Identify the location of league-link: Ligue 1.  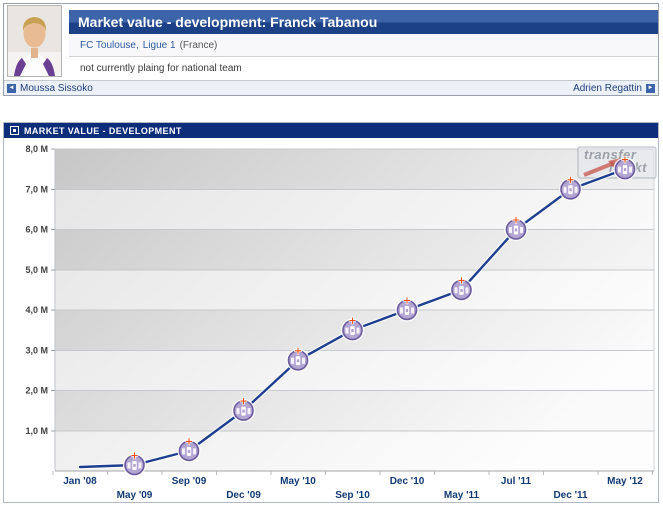
(159, 45).